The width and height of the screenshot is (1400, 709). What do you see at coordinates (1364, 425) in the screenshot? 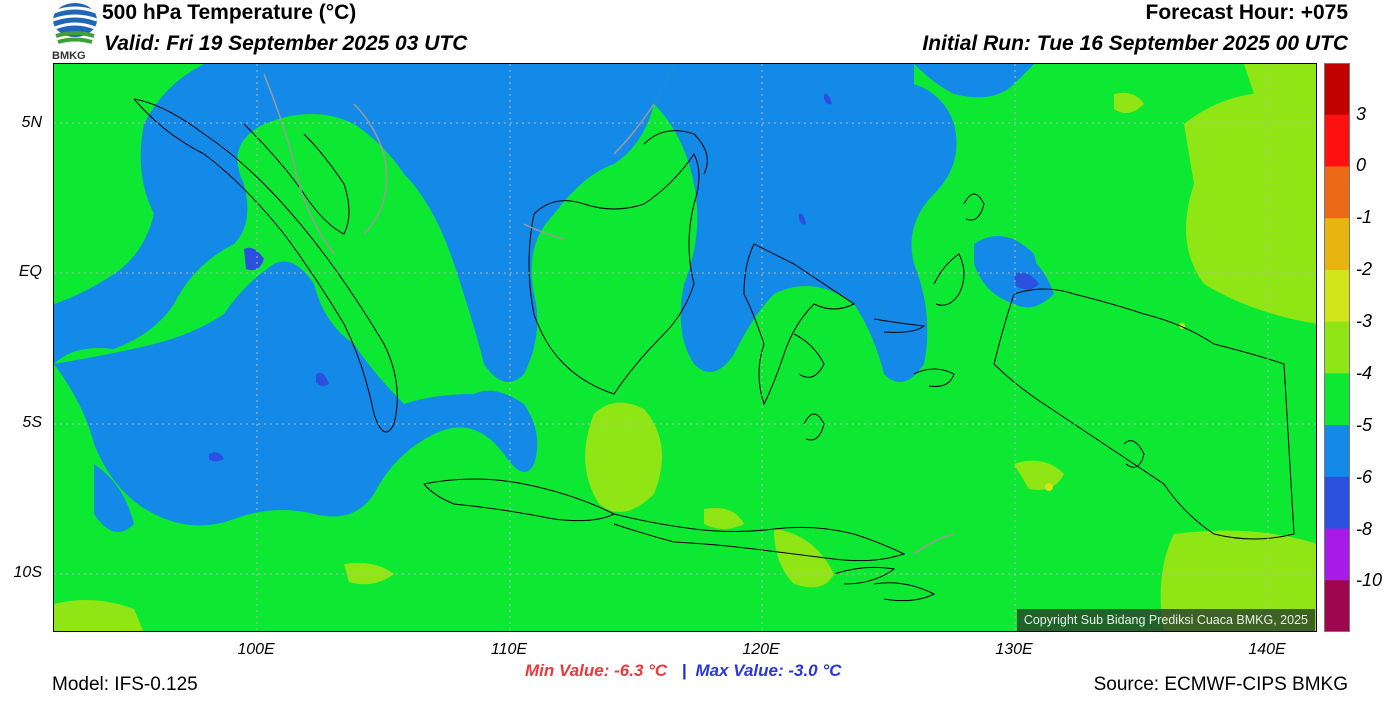
I see `colorbar-label-m5: -5` at bounding box center [1364, 425].